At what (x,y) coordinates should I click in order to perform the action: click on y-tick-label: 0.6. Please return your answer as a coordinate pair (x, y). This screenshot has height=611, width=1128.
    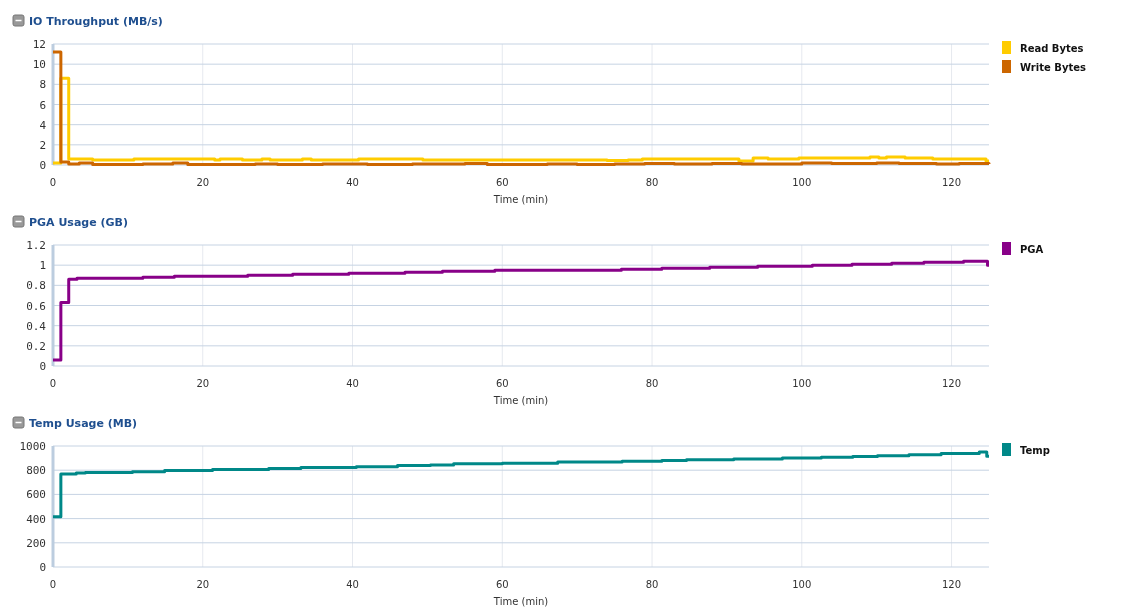
    Looking at the image, I should click on (36, 306).